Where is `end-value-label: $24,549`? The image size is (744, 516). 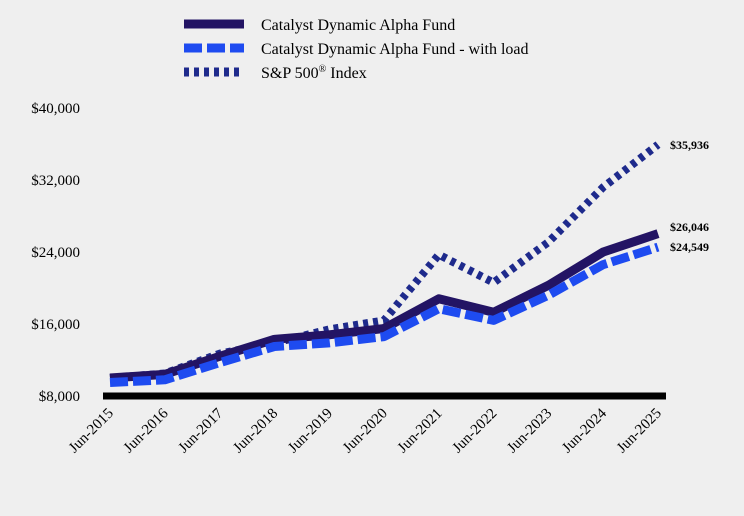 end-value-label: $24,549 is located at coordinates (689, 247).